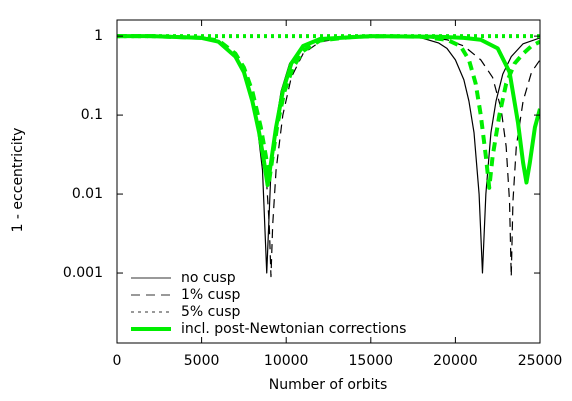  Describe the element at coordinates (455, 361) in the screenshot. I see `x-tick-label: 20000` at that location.